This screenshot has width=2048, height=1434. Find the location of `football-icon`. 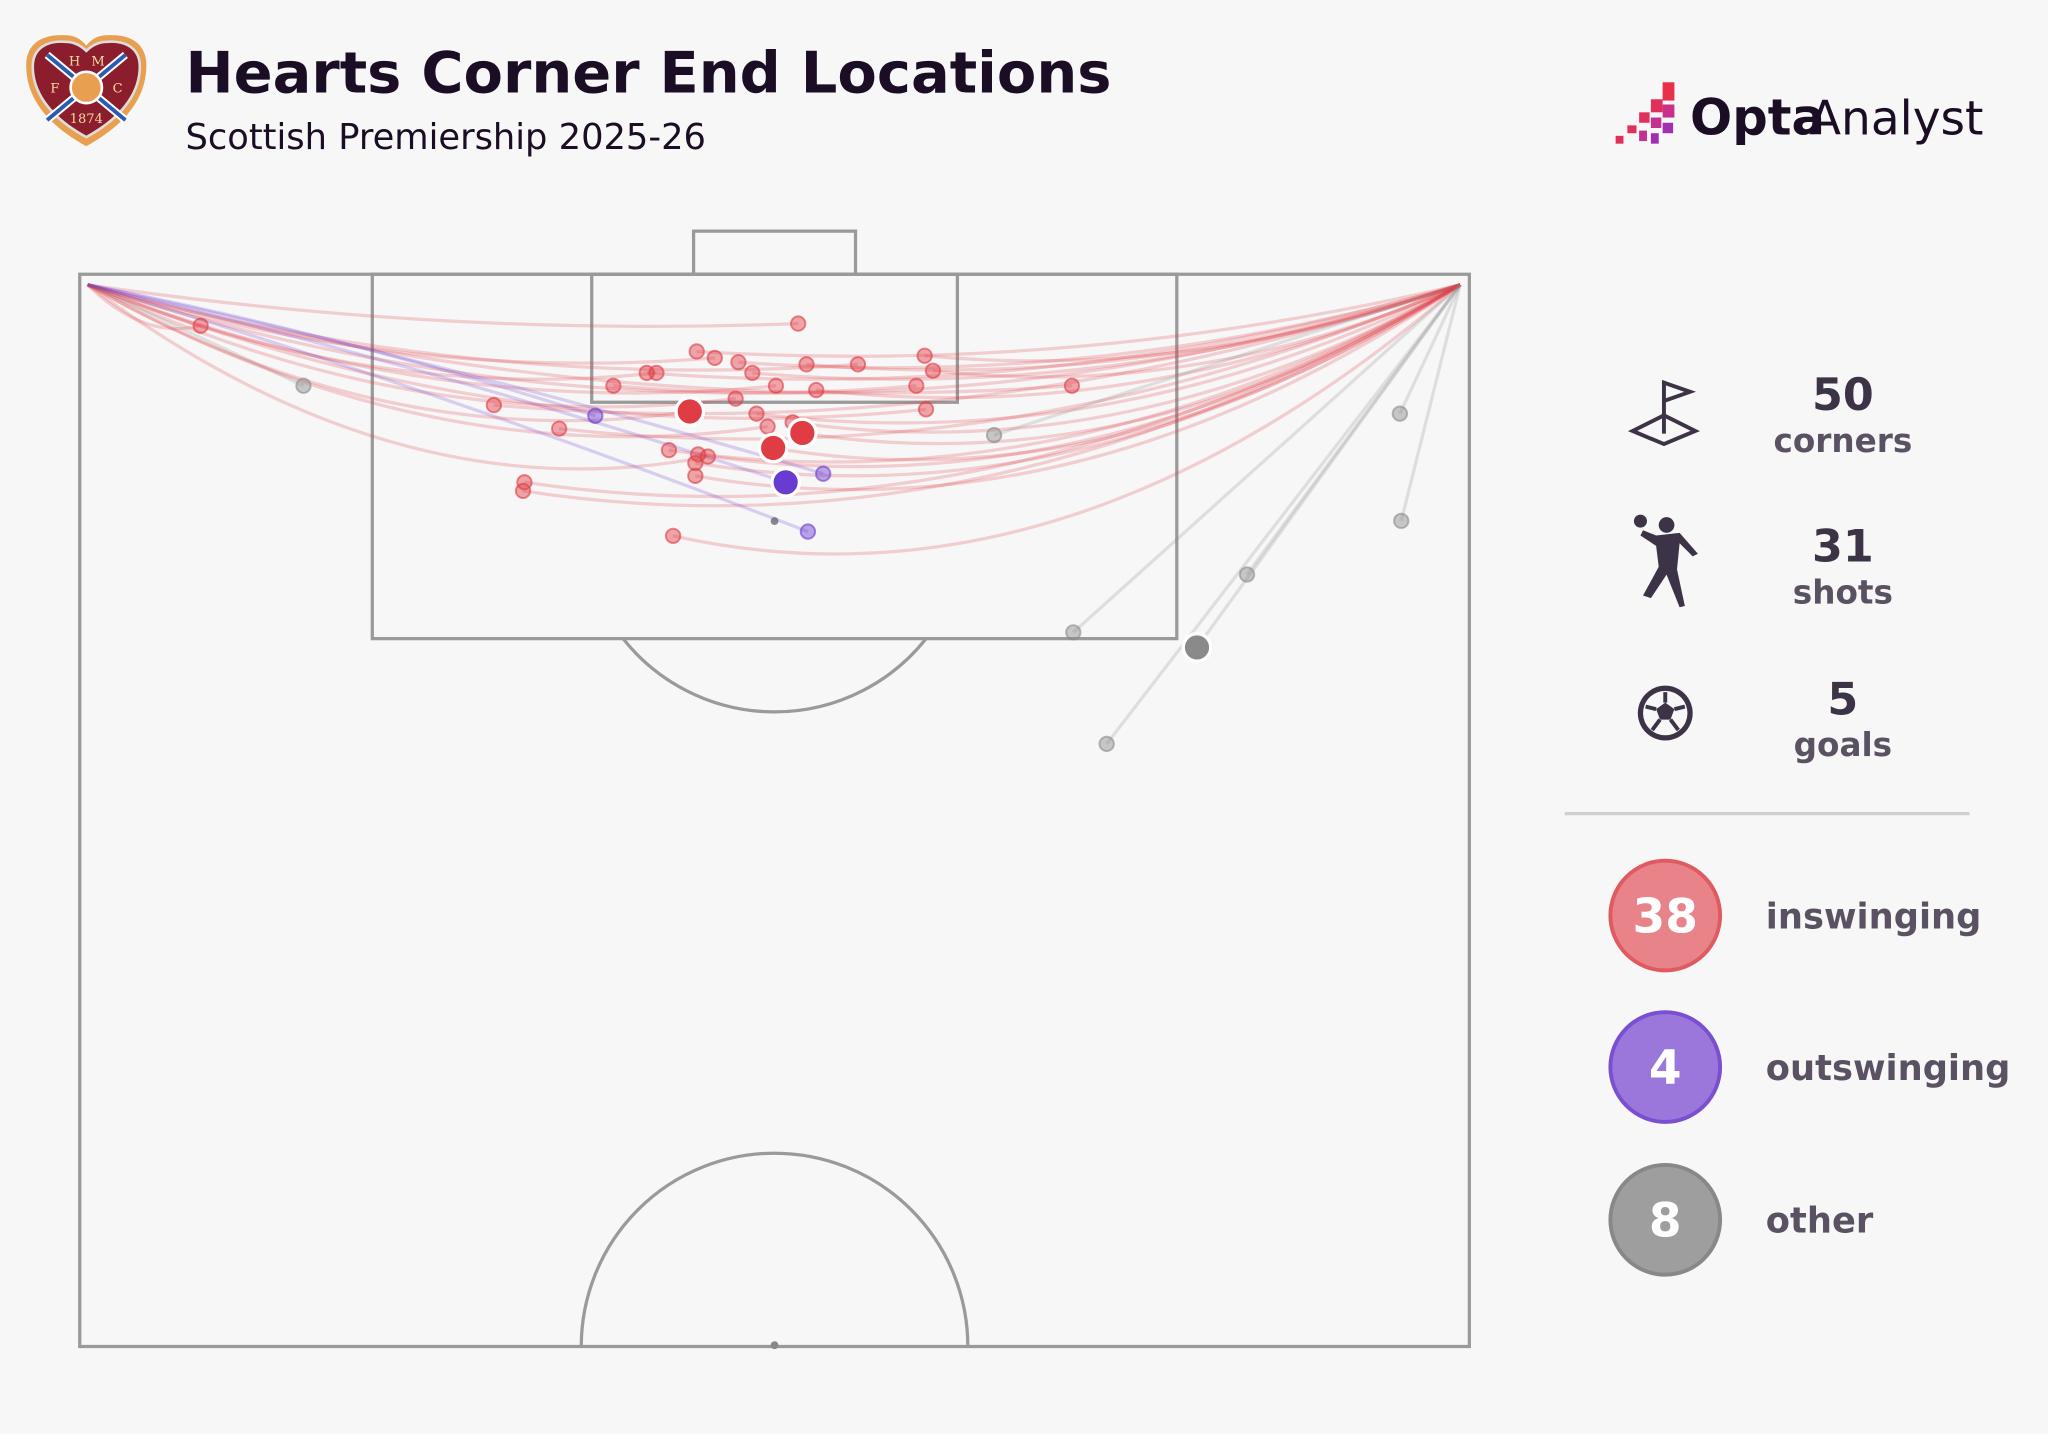

football-icon is located at coordinates (1665, 713).